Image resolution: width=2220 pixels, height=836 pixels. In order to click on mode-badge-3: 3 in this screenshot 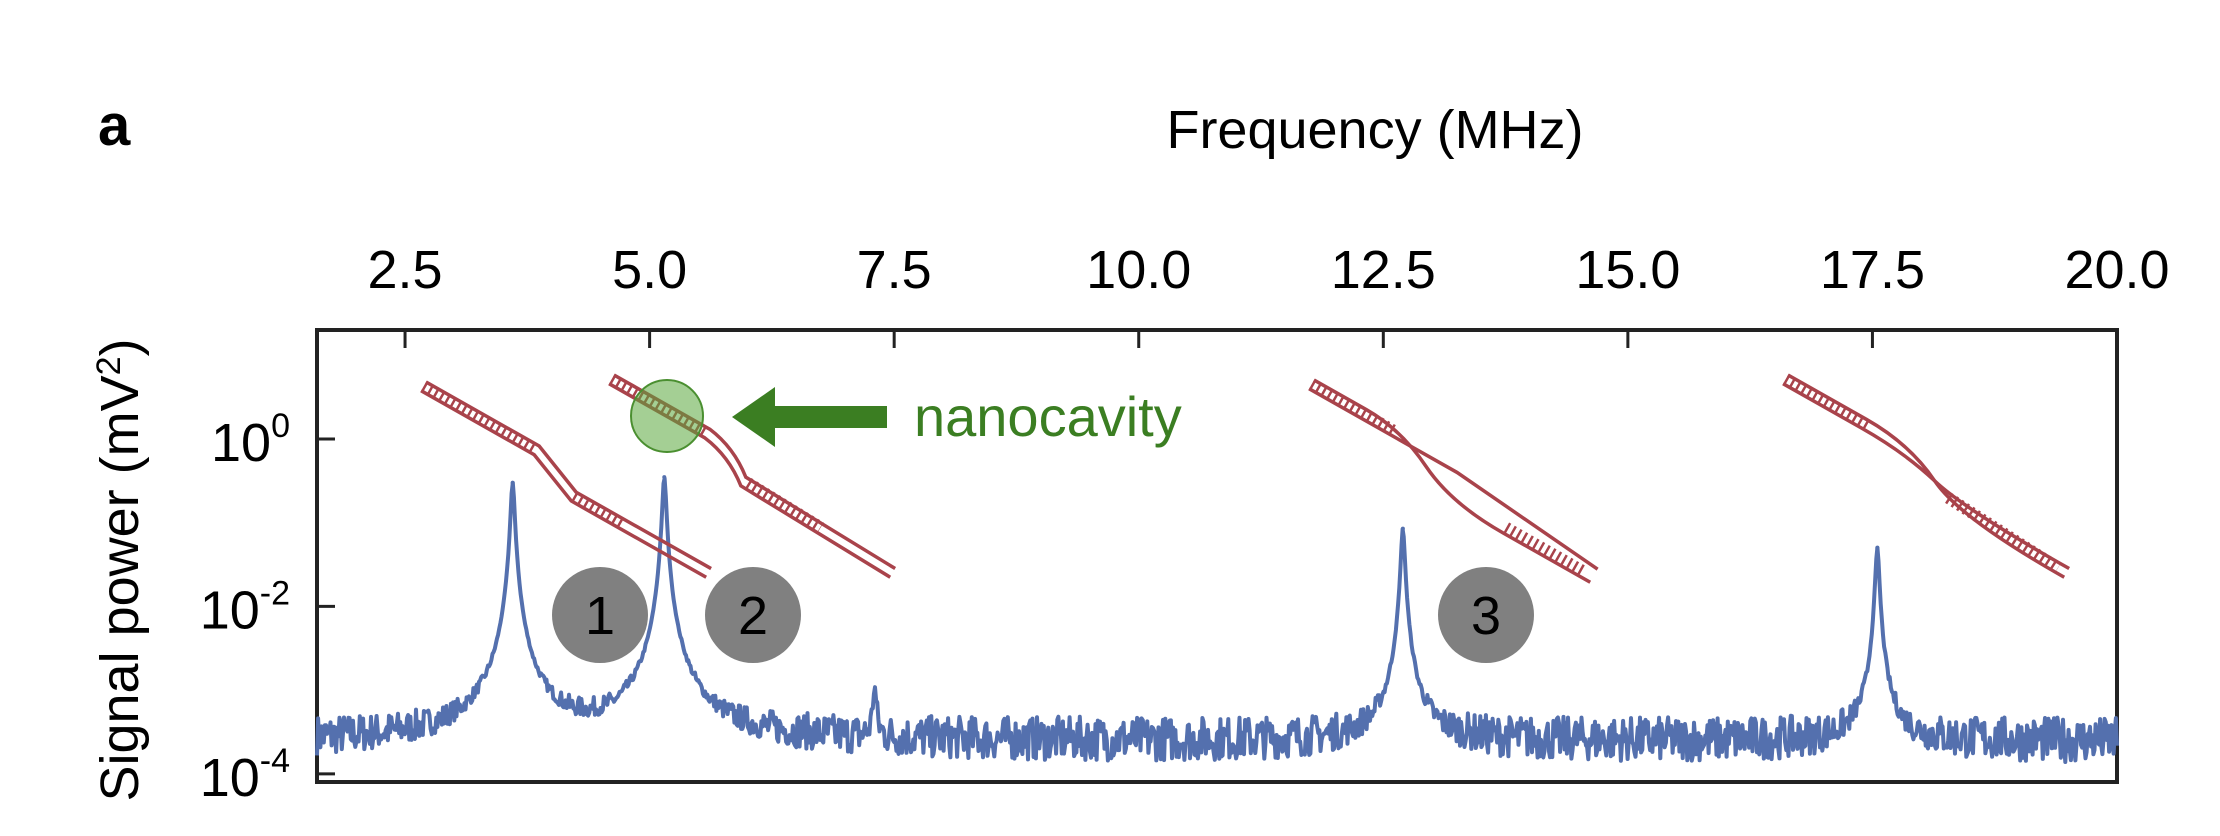, I will do `click(1486, 615)`.